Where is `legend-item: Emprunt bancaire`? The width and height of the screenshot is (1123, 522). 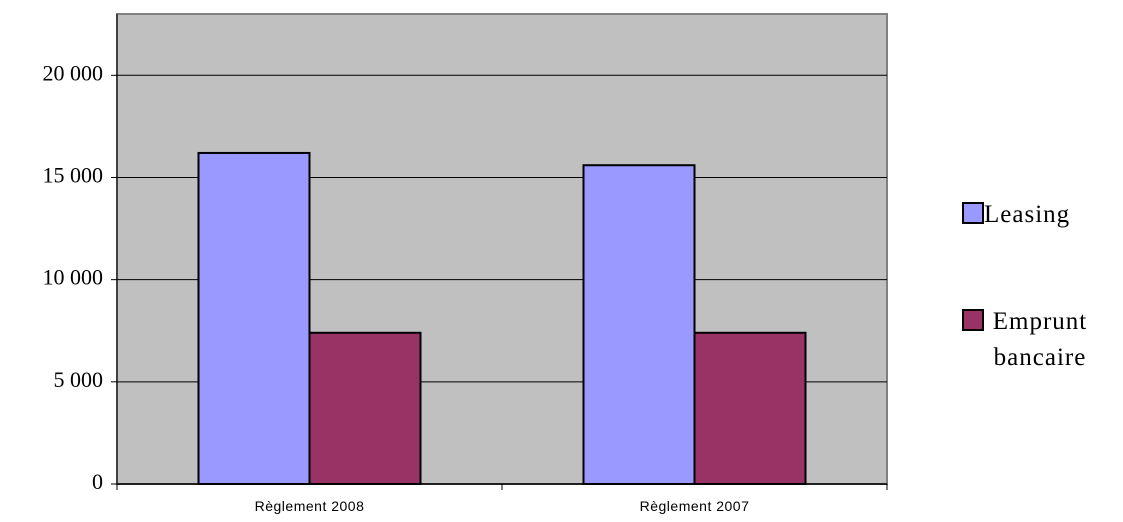 legend-item: Emprunt bancaire is located at coordinates (1029, 340).